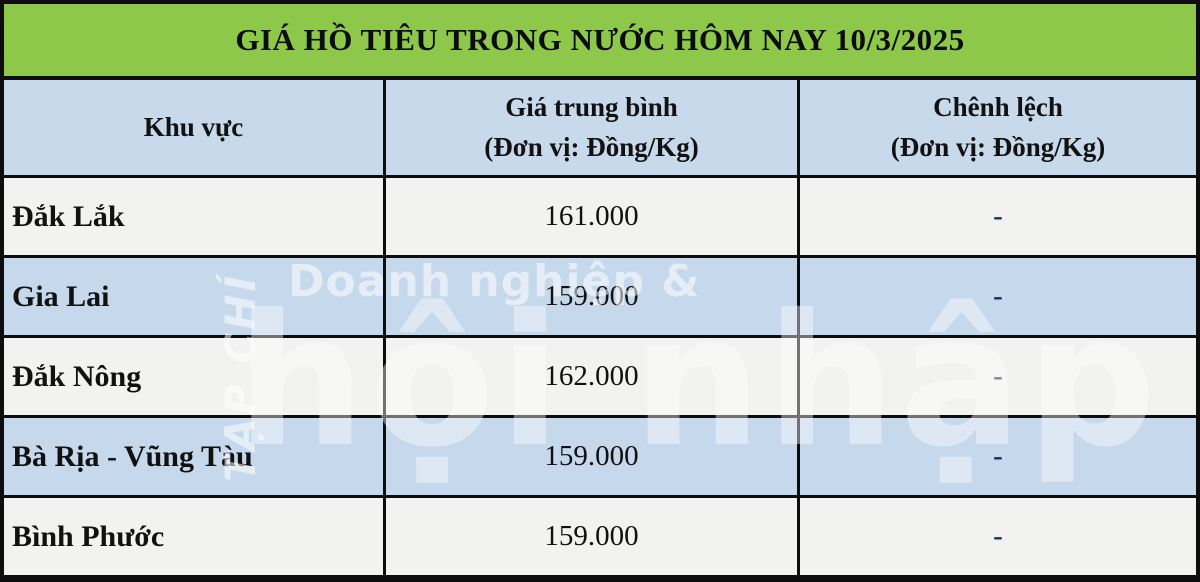 Image resolution: width=1200 pixels, height=582 pixels. Describe the element at coordinates (593, 127) in the screenshot. I see `header-price: Giá trung bình (Đơn vị: Đồng/Kg)` at that location.